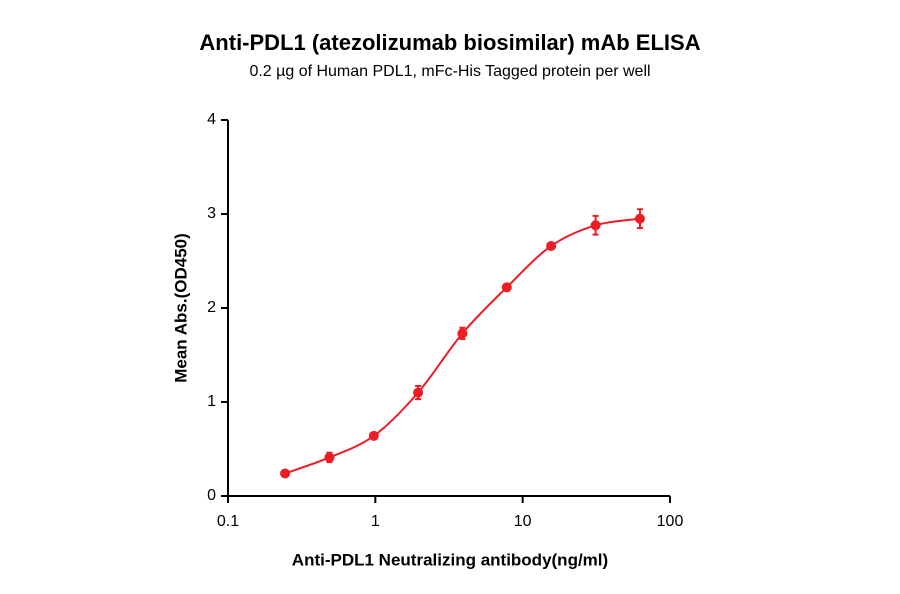 The height and width of the screenshot is (594, 900). I want to click on y-tick-label: 4, so click(211, 119).